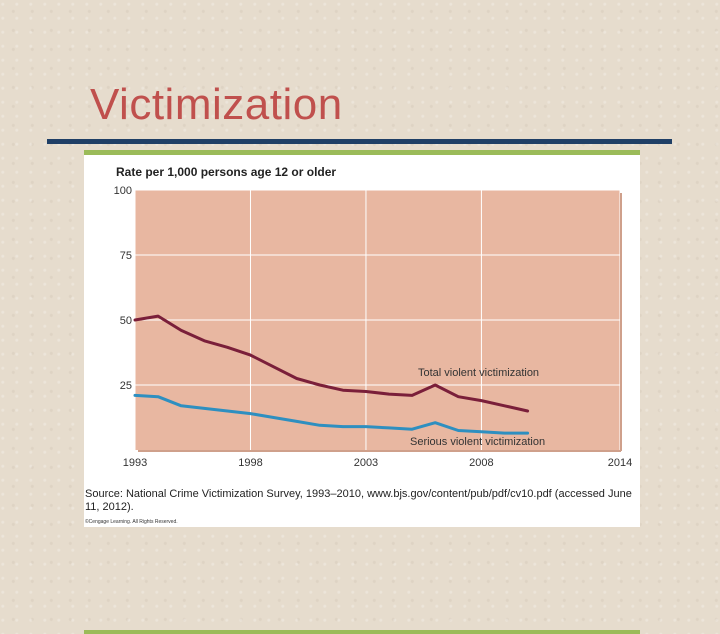  What do you see at coordinates (331, 414) in the screenshot?
I see `serious-violent-line` at bounding box center [331, 414].